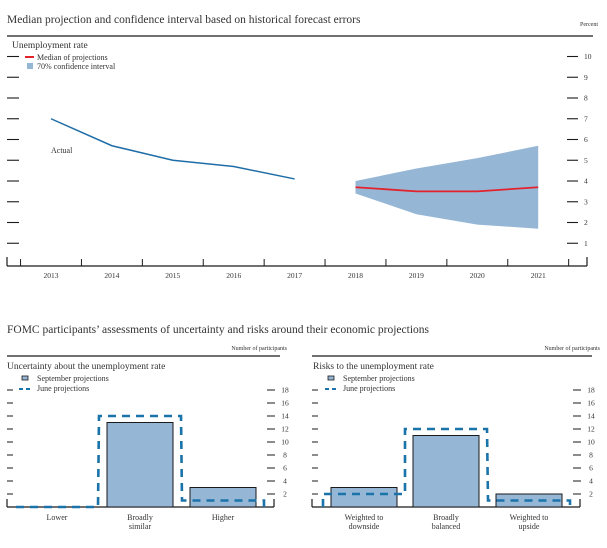 The image size is (607, 548). What do you see at coordinates (172, 275) in the screenshot?
I see `x-tick-label: 2015` at bounding box center [172, 275].